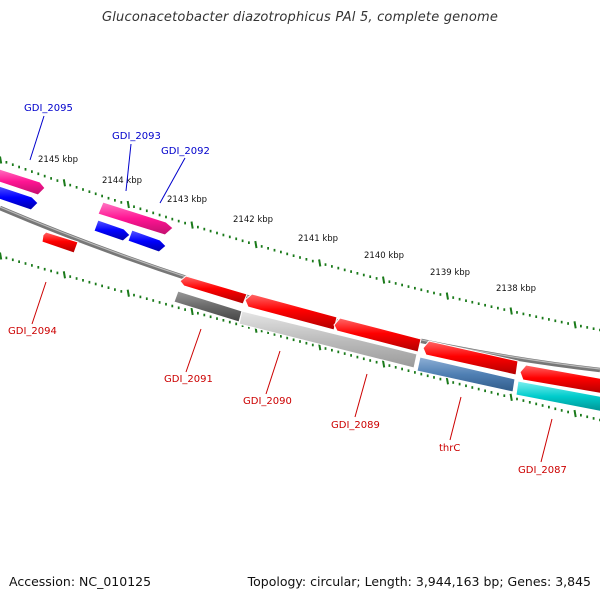 The width and height of the screenshot is (600, 600). I want to click on gene-arrow-gdi-2092-b, so click(147, 241).